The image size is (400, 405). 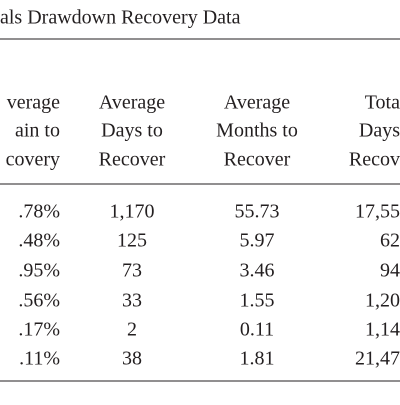 I want to click on table-cell: 2, so click(x=132, y=330).